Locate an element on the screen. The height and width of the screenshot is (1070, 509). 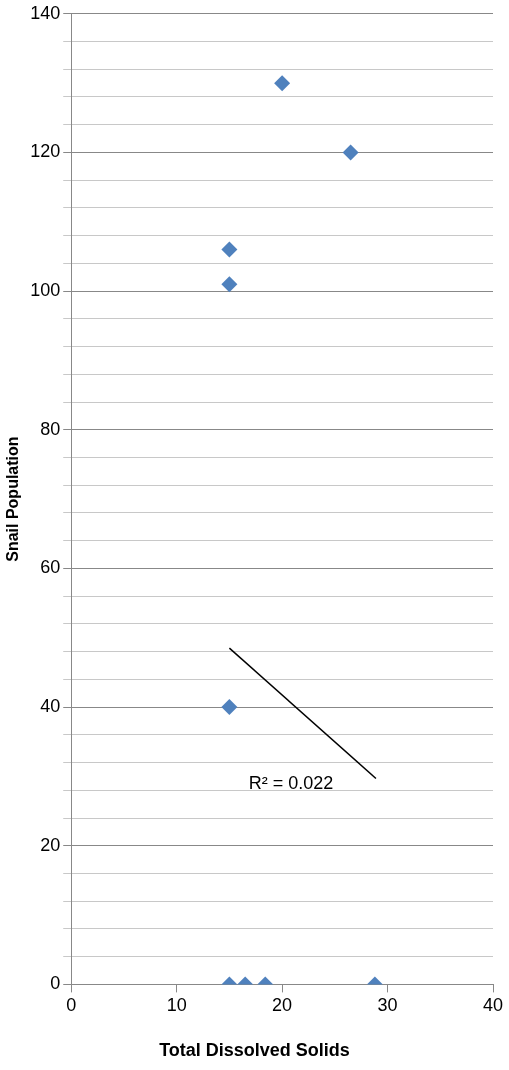
y-tick-label: 20 is located at coordinates (50, 844).